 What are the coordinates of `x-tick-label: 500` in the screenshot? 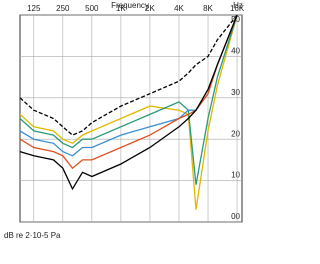 It's located at (92, 8).